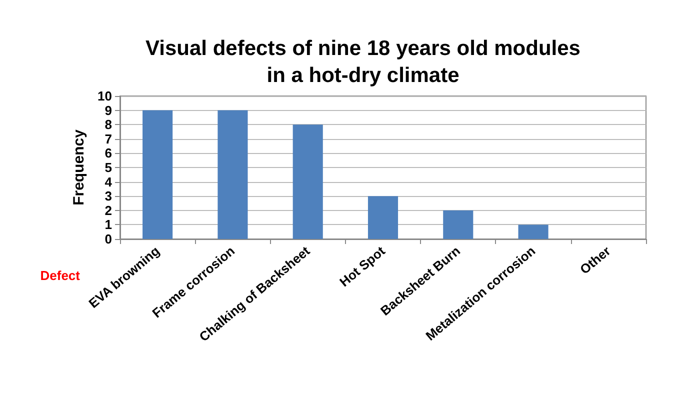 The image size is (678, 407). What do you see at coordinates (108, 210) in the screenshot?
I see `y-tick-label: 2` at bounding box center [108, 210].